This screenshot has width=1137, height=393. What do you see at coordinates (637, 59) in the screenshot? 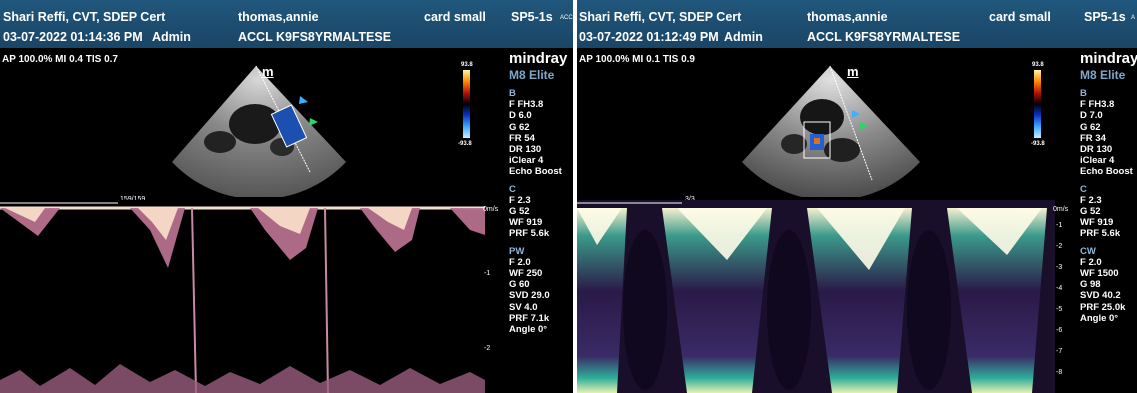
I see `acoustic-power-readout: AP 100.0% MI 0.1 TIS 0.9` at bounding box center [637, 59].